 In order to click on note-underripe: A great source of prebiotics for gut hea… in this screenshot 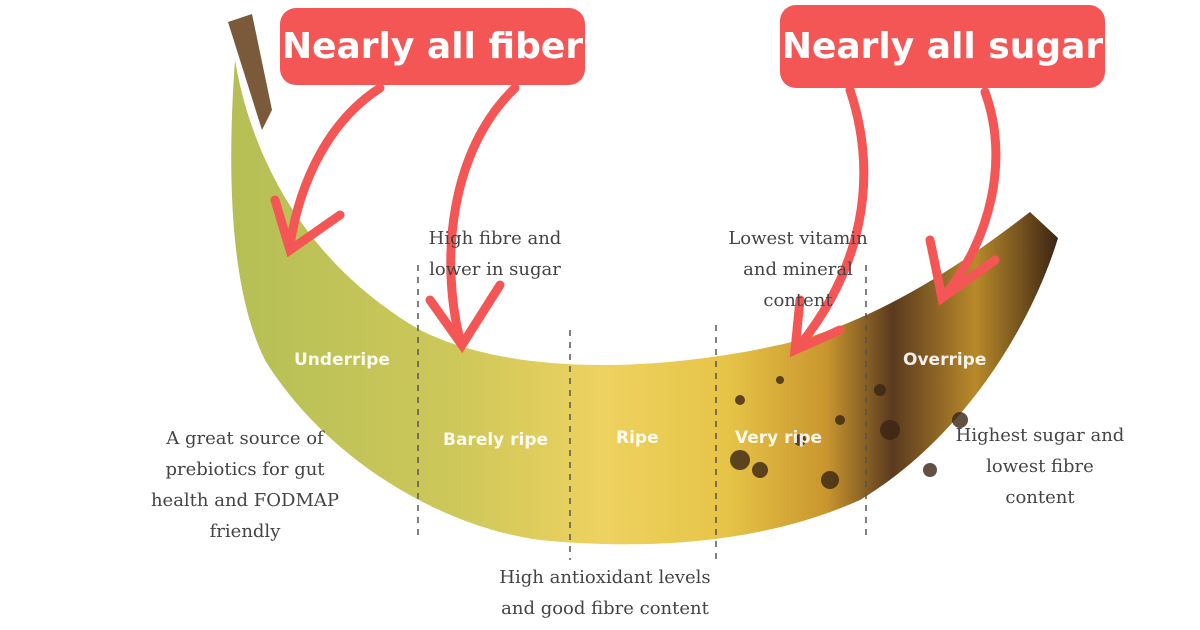, I will do `click(245, 485)`.